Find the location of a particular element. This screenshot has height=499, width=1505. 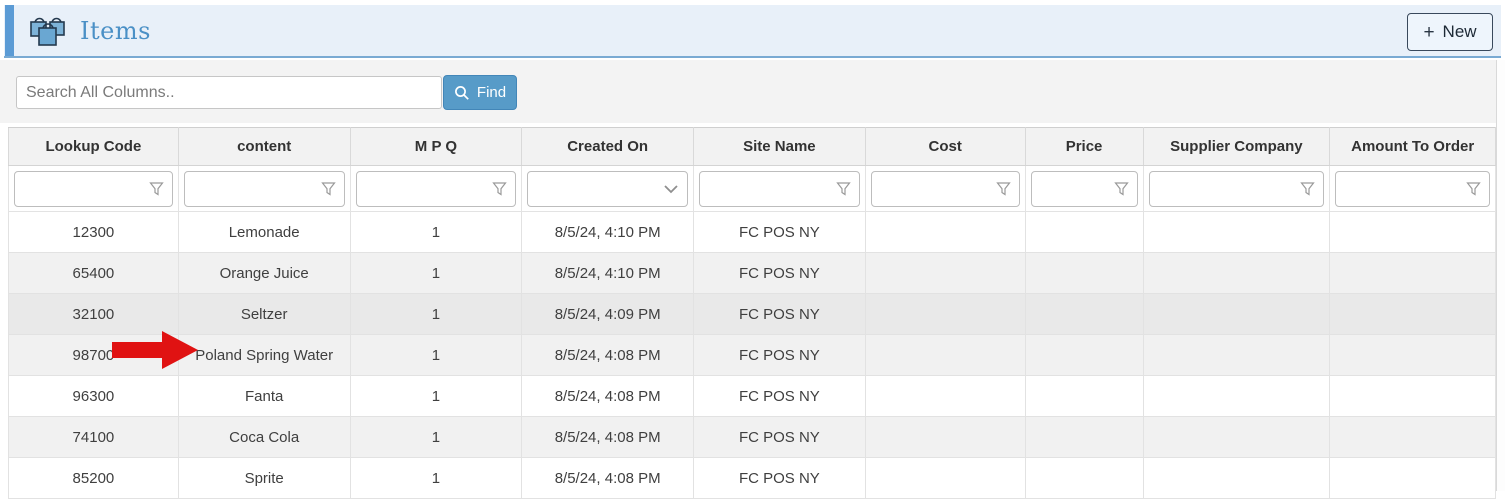

cell-lookup_code: 32100 is located at coordinates (93, 314).